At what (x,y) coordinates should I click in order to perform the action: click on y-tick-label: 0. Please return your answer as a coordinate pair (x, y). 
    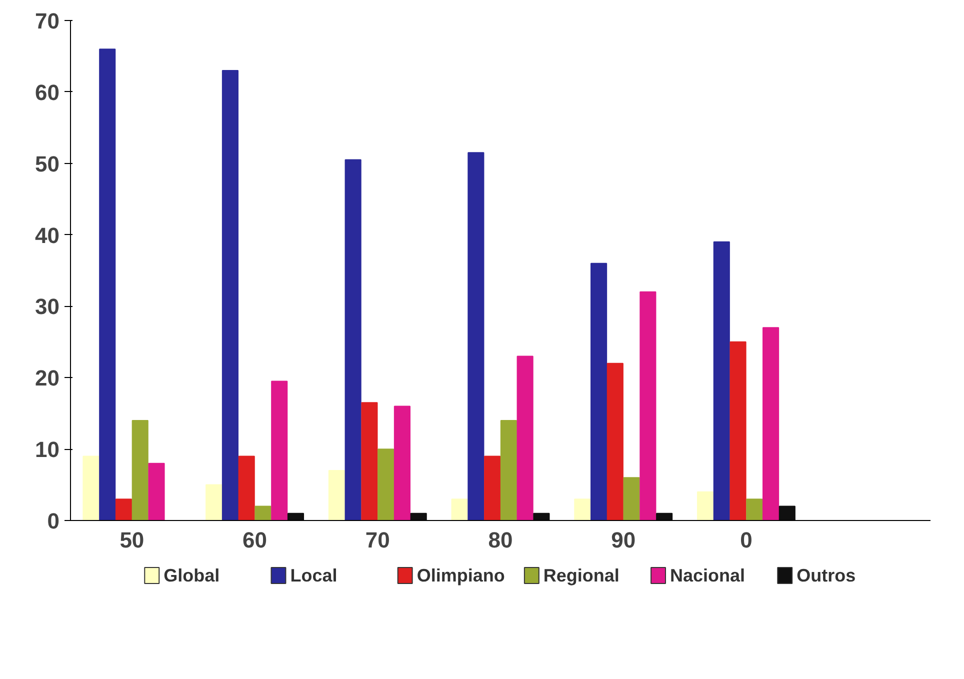
    Looking at the image, I should click on (53, 521).